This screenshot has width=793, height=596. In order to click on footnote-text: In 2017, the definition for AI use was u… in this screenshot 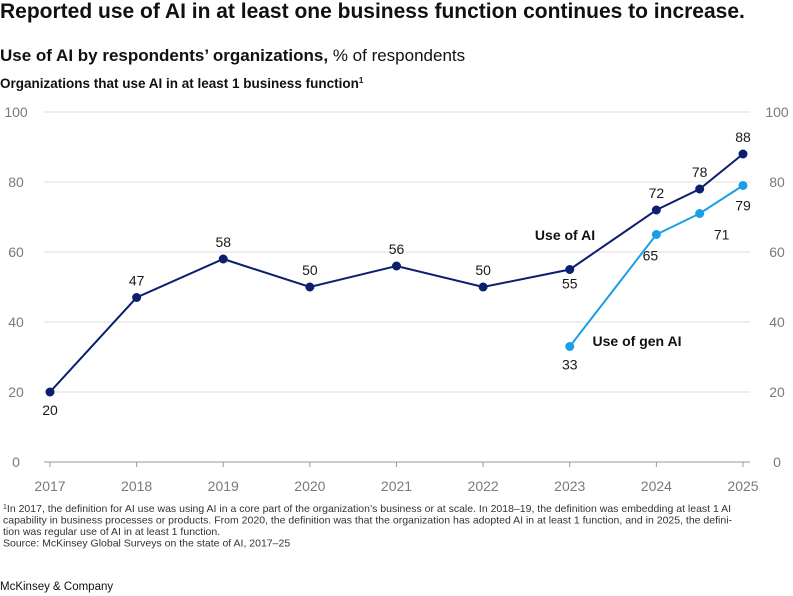, I will do `click(369, 509)`.